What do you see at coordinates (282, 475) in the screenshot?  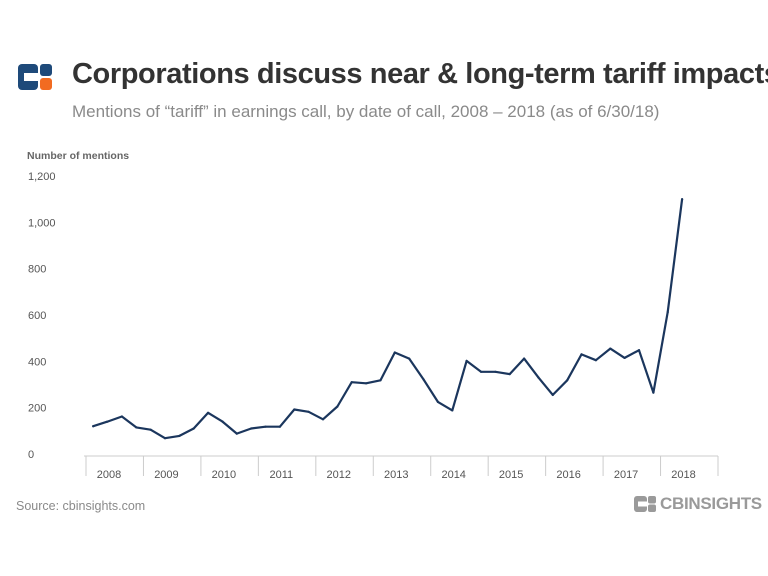 I see `x-tick-label: 2011` at bounding box center [282, 475].